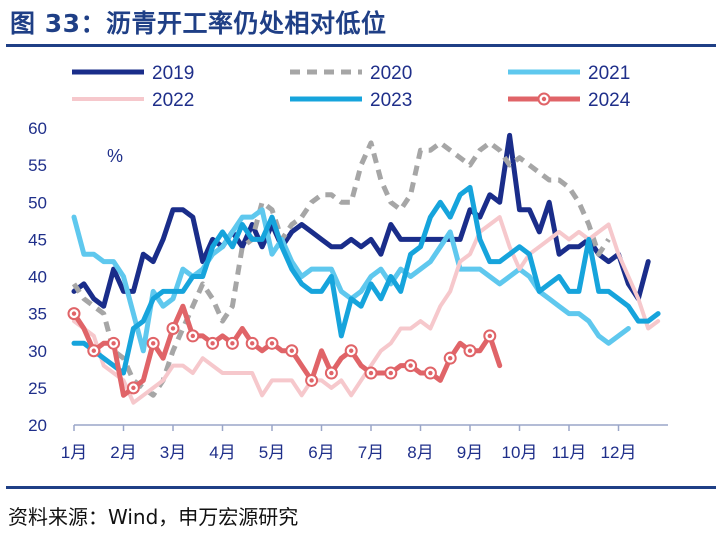 The height and width of the screenshot is (536, 722). Describe the element at coordinates (37, 128) in the screenshot. I see `y-tick-label: 60` at that location.